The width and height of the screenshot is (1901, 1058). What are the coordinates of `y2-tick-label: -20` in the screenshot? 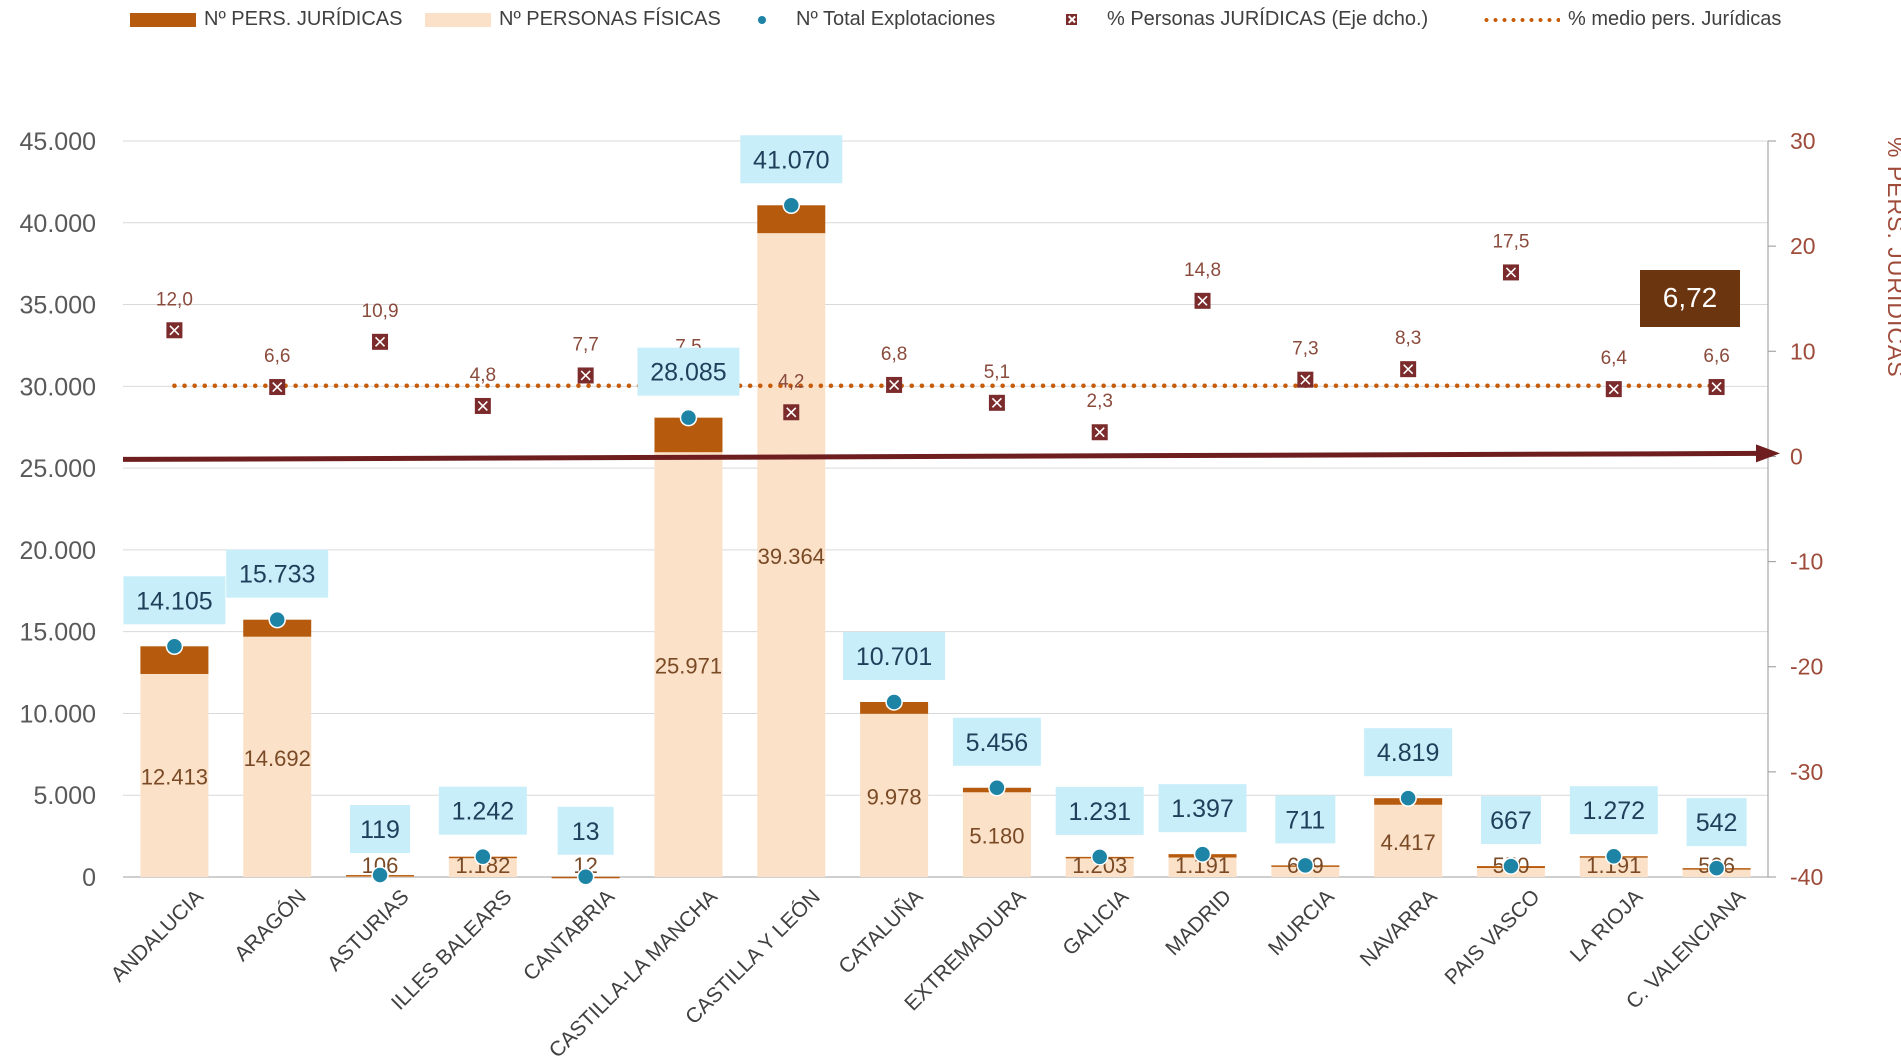 It's located at (1806, 667).